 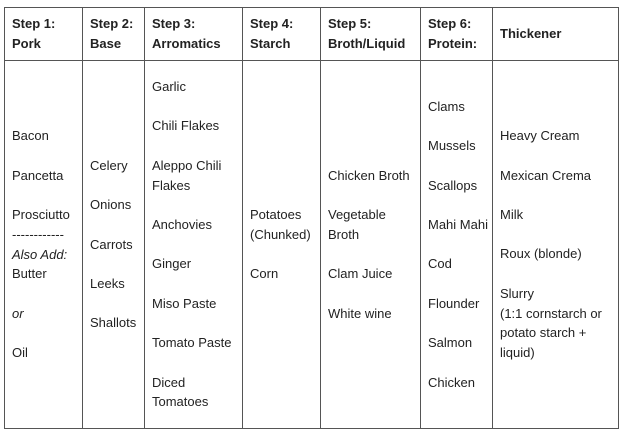 I want to click on header-text: Arromatics, so click(x=186, y=43).